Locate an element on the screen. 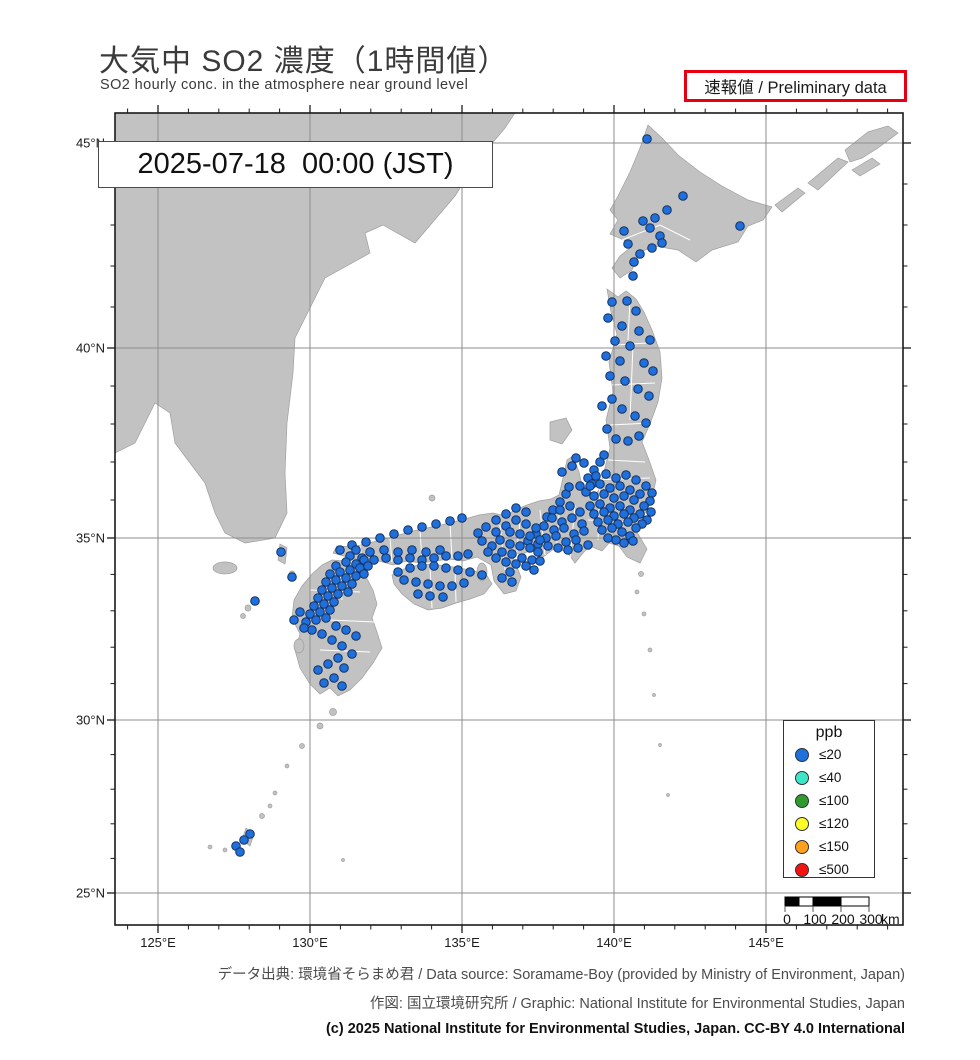 The image size is (980, 1060). legend-entry: ≤20 is located at coordinates (829, 754).